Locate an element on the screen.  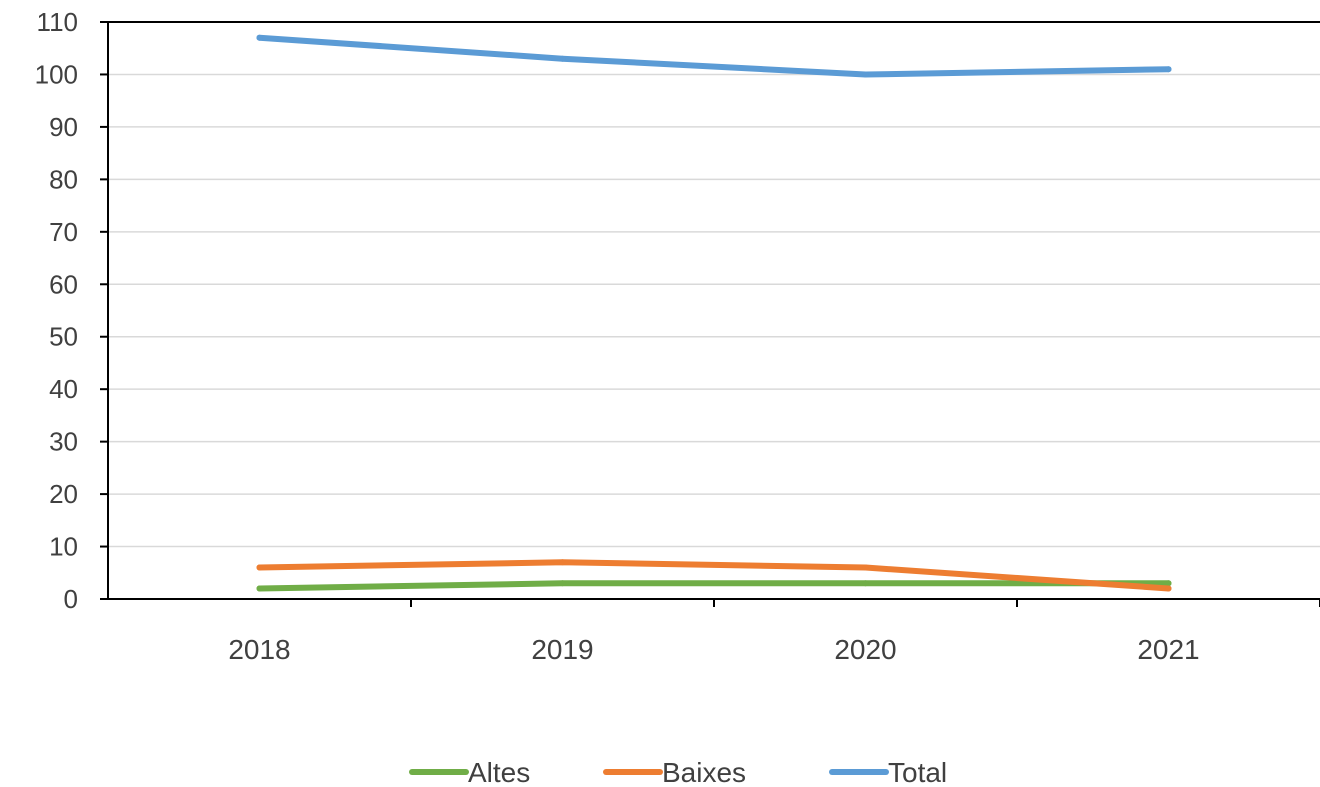
y-tick-label: 30 is located at coordinates (63, 442).